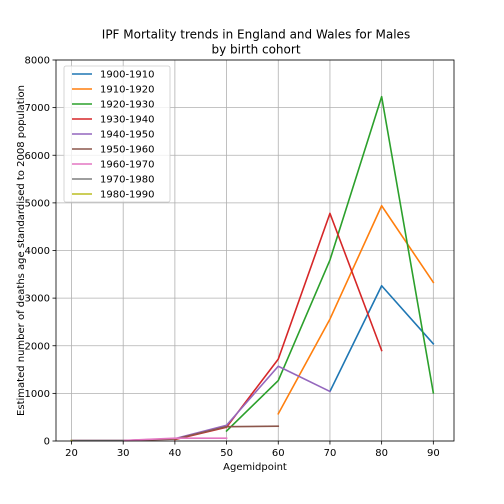 The height and width of the screenshot is (504, 504). I want to click on x-tick-label: 50, so click(226, 453).